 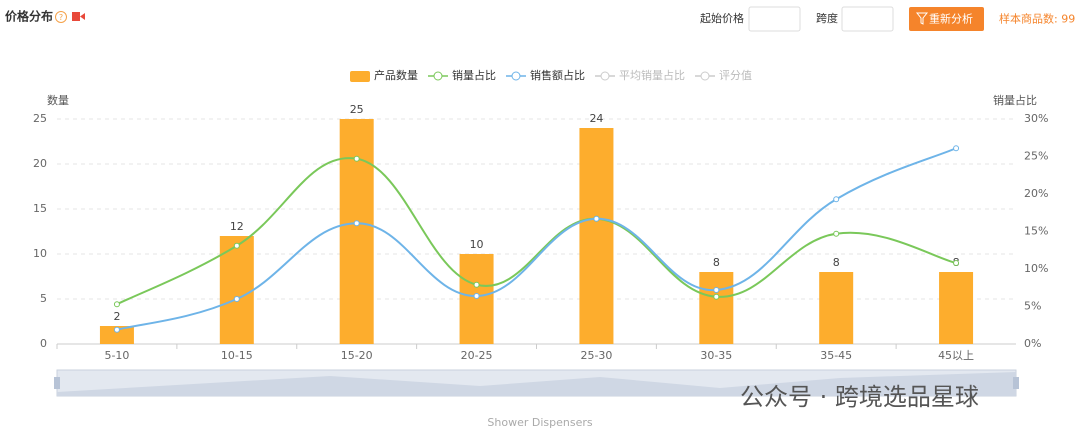 I want to click on x-tick-label: 5-10, so click(x=116, y=355).